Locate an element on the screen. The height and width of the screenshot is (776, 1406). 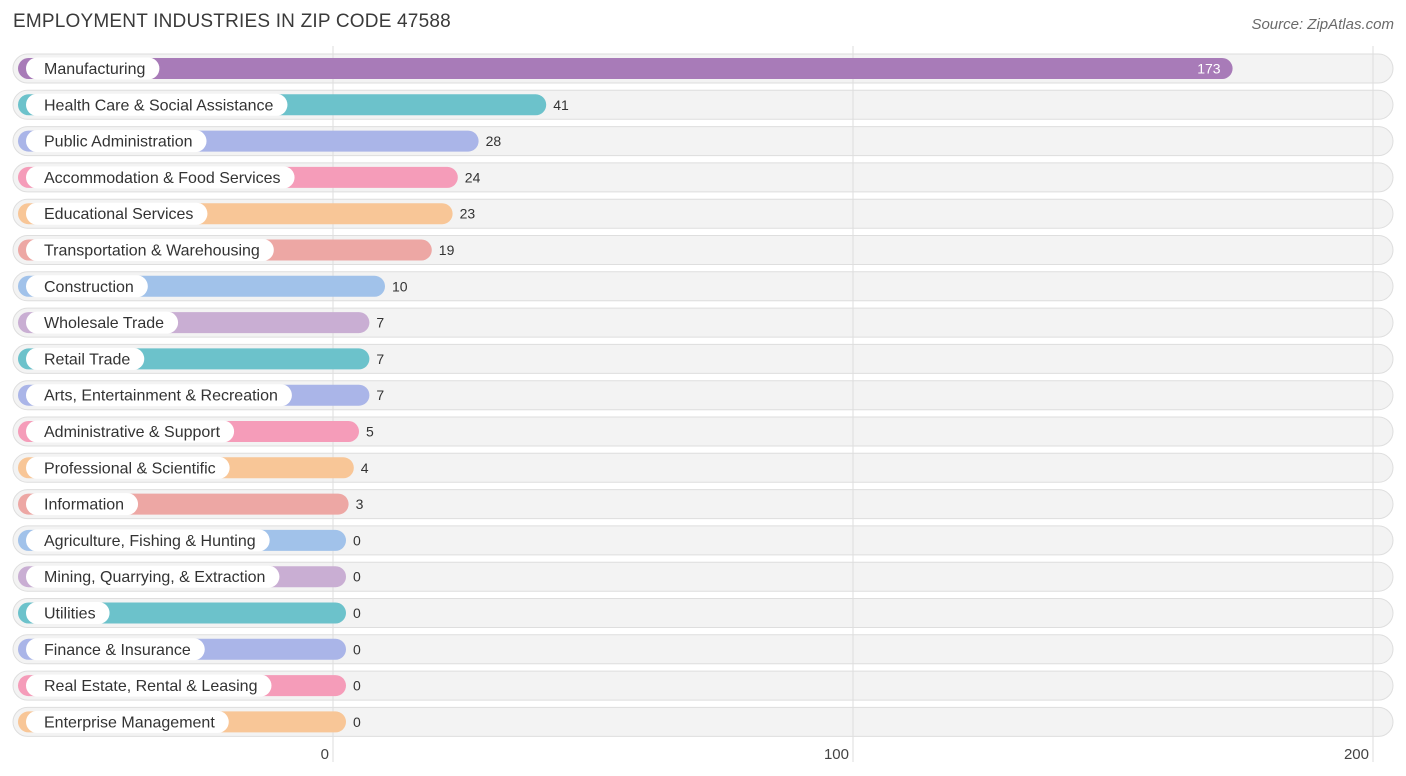
value-label: 28 is located at coordinates (494, 141).